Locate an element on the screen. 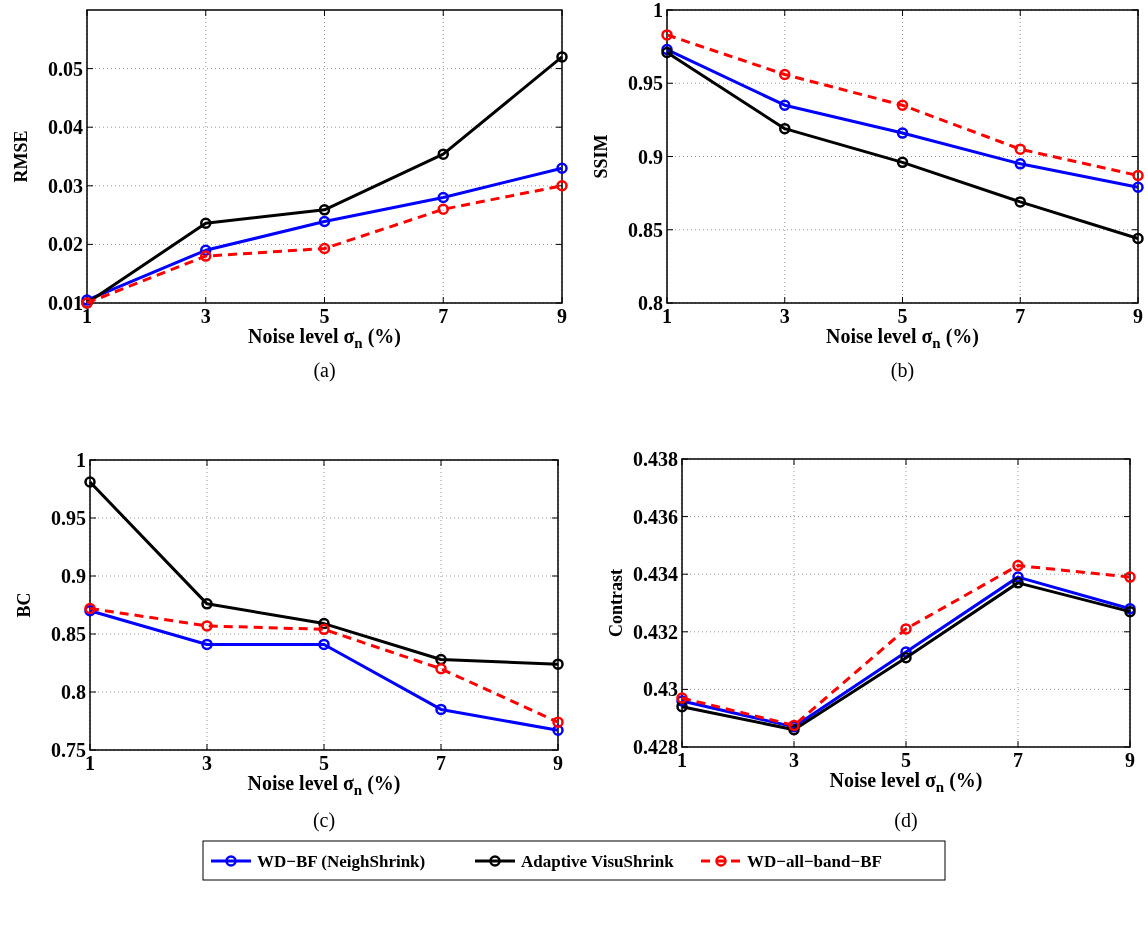 The width and height of the screenshot is (1148, 940). y-tick-label: 0.428 is located at coordinates (655, 747).